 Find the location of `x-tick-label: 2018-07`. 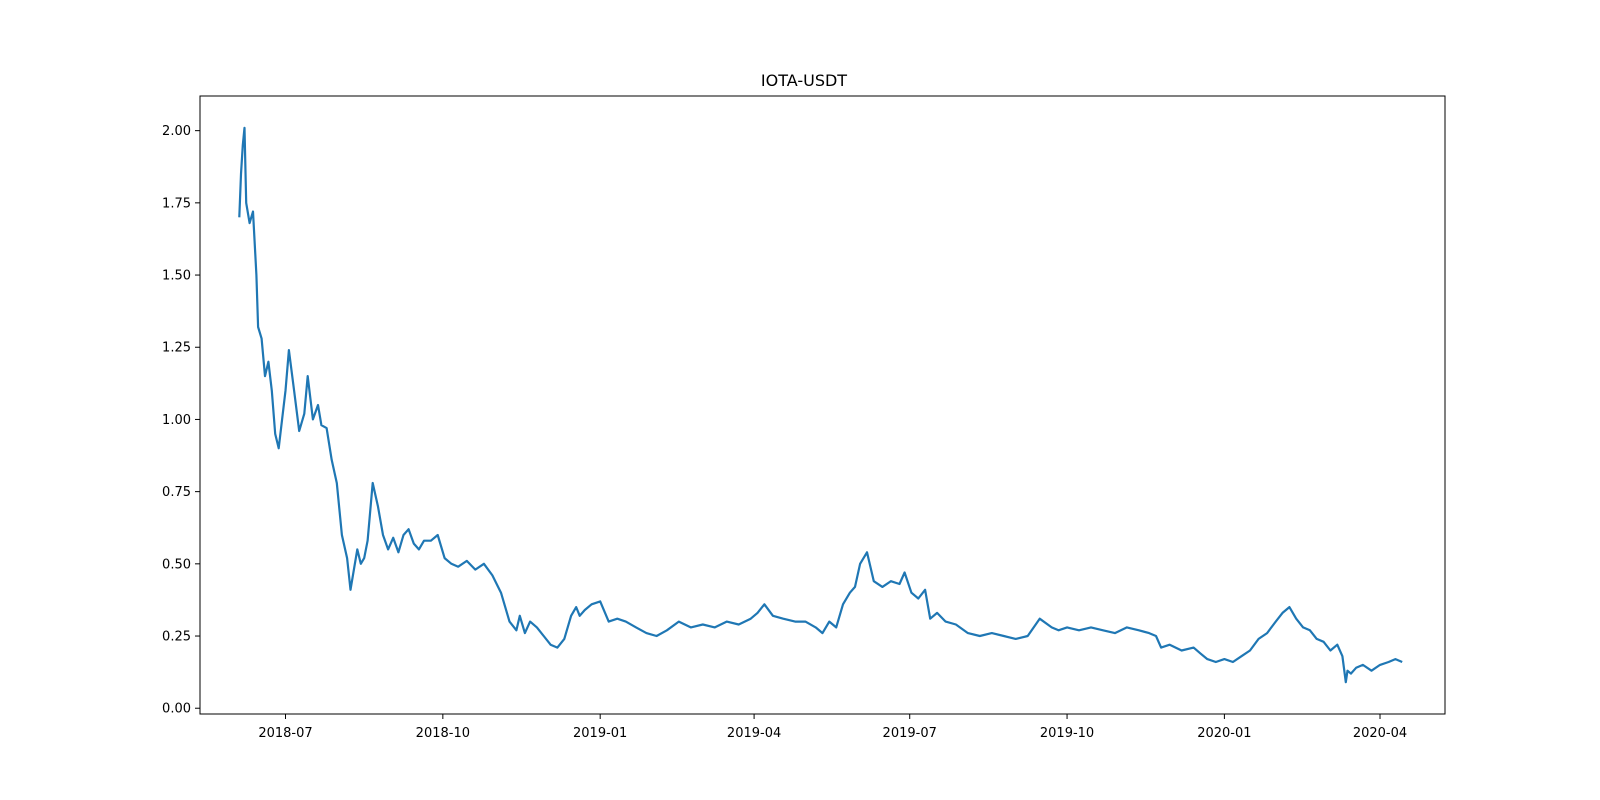

x-tick-label: 2018-07 is located at coordinates (285, 733).